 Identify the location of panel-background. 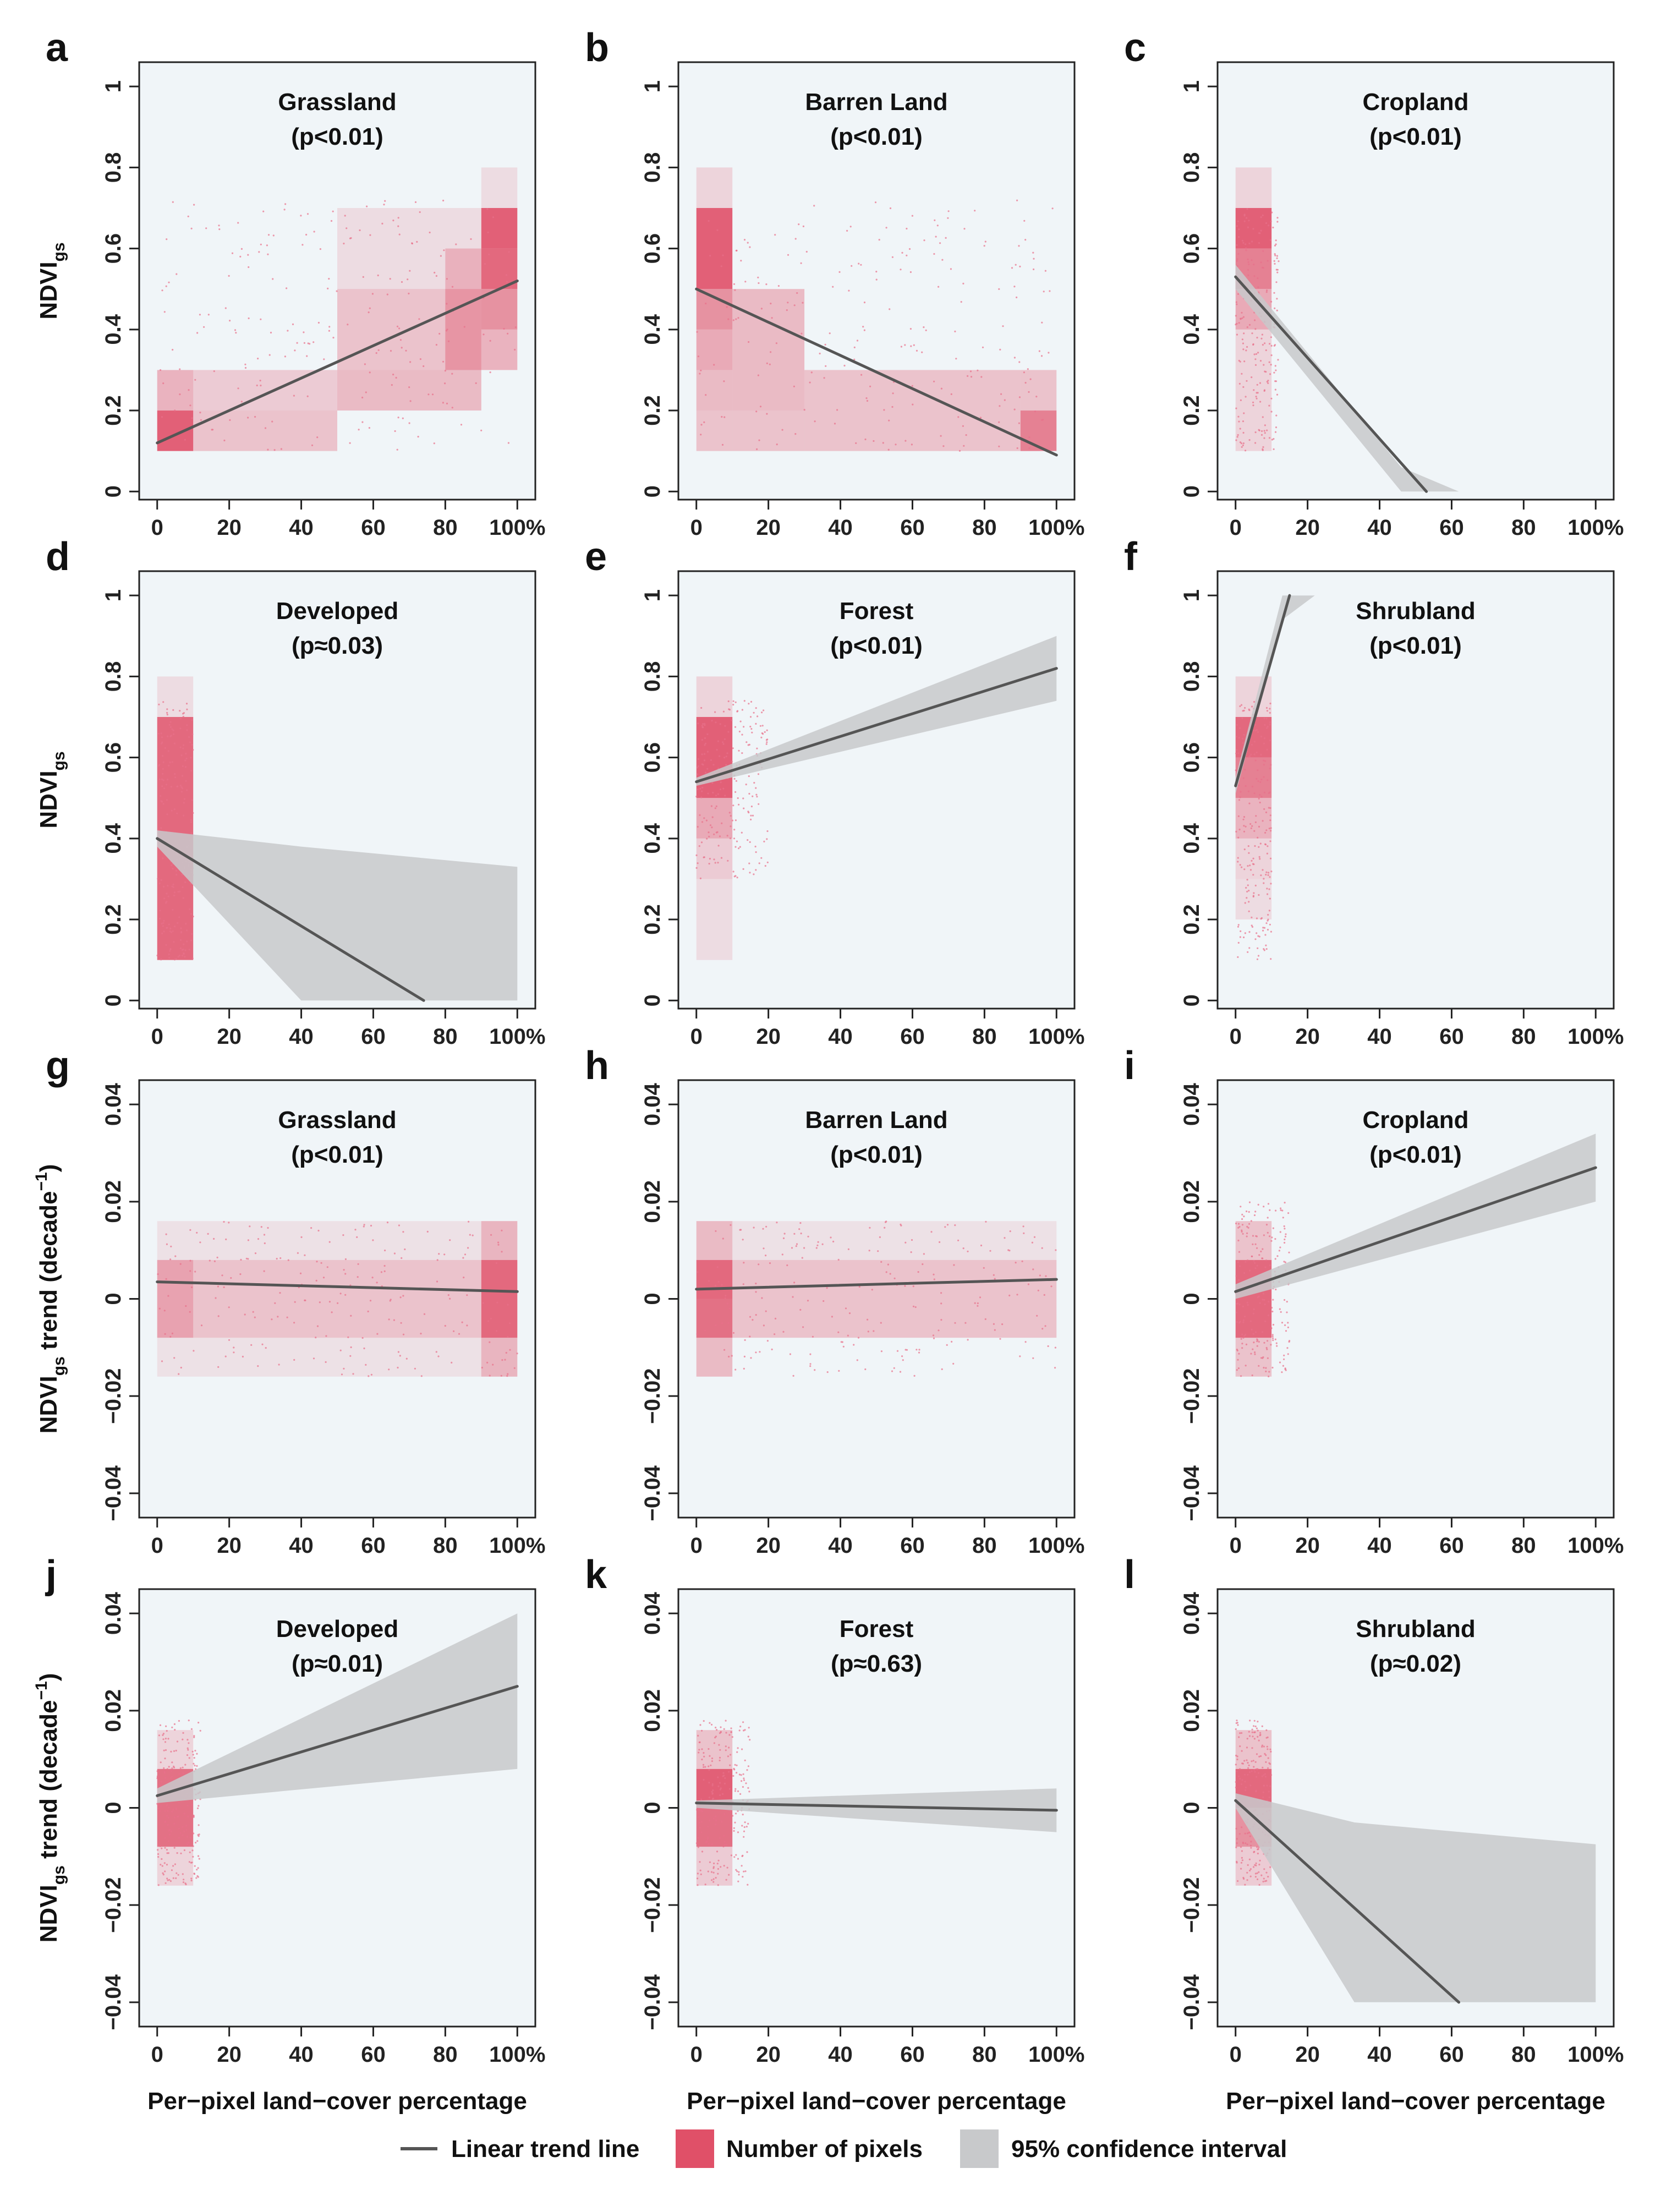
(1416, 790).